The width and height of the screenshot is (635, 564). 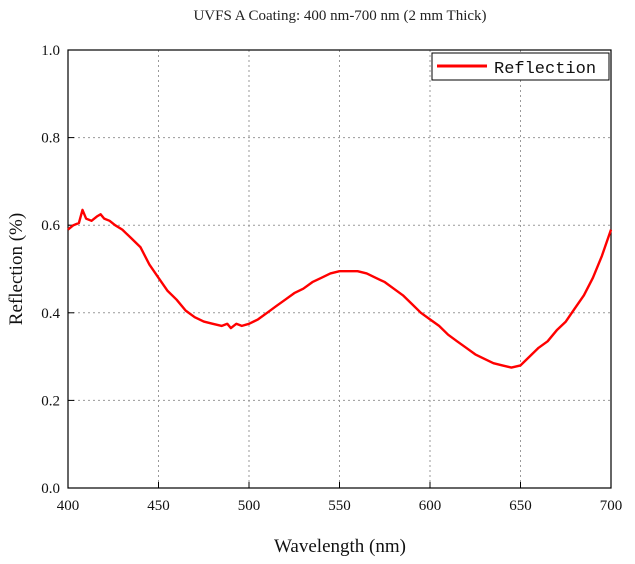 I want to click on y-tick-label: 0.0, so click(x=50, y=489).